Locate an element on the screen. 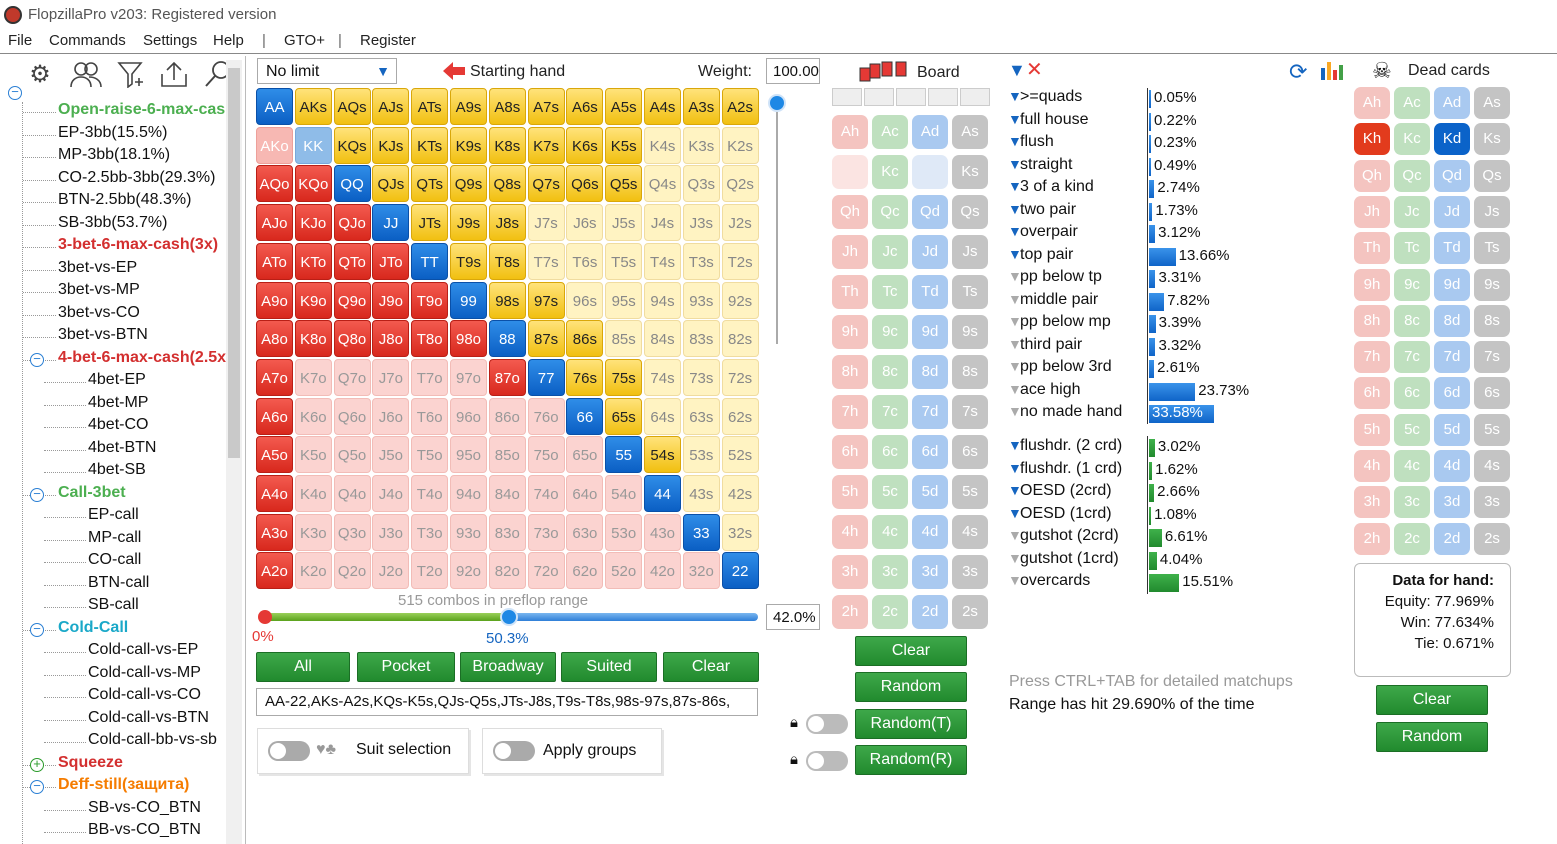  dead-card: Kc is located at coordinates (1412, 139).